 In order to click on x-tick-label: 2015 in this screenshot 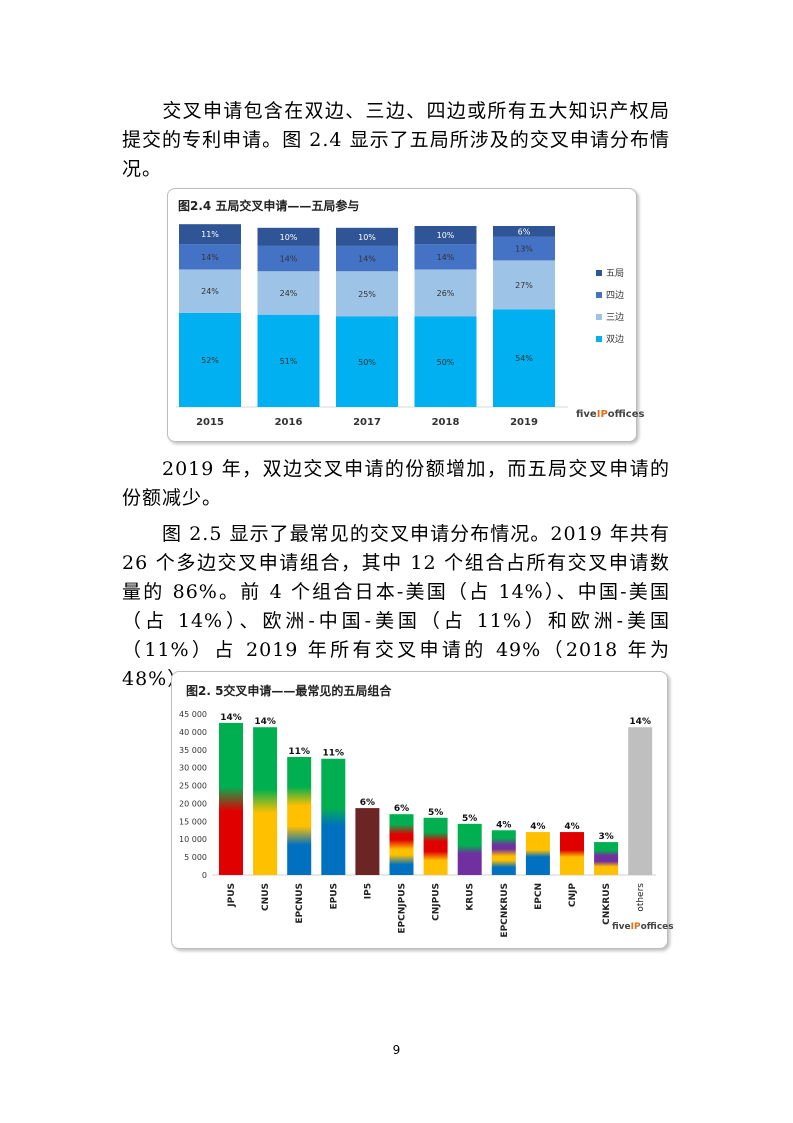, I will do `click(210, 422)`.